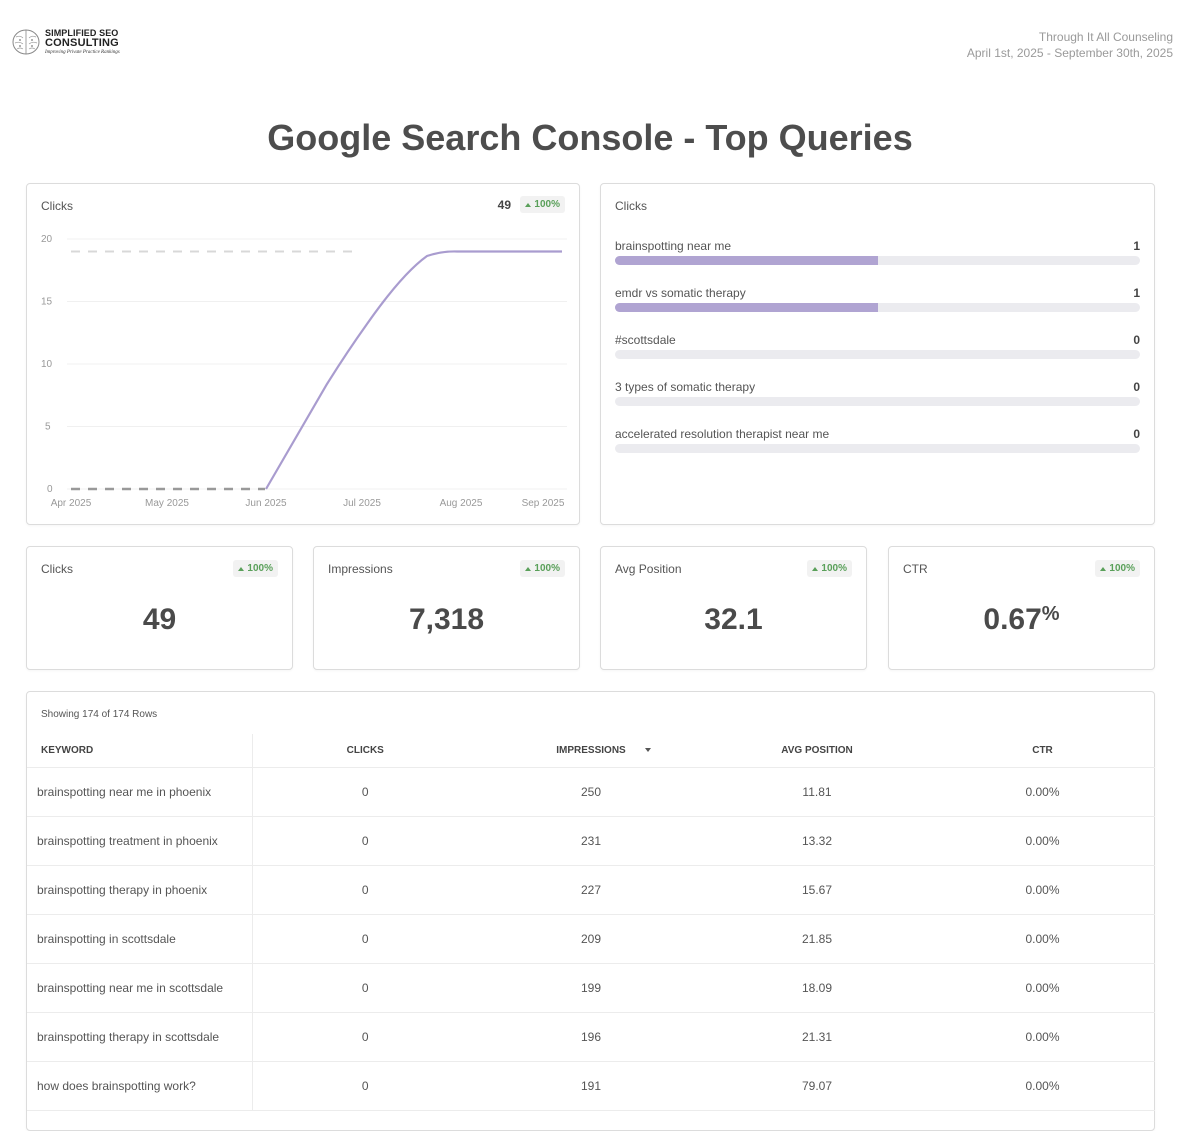  What do you see at coordinates (140, 841) in the screenshot?
I see `cell-keyword: brainspotting treatment in phoenix` at bounding box center [140, 841].